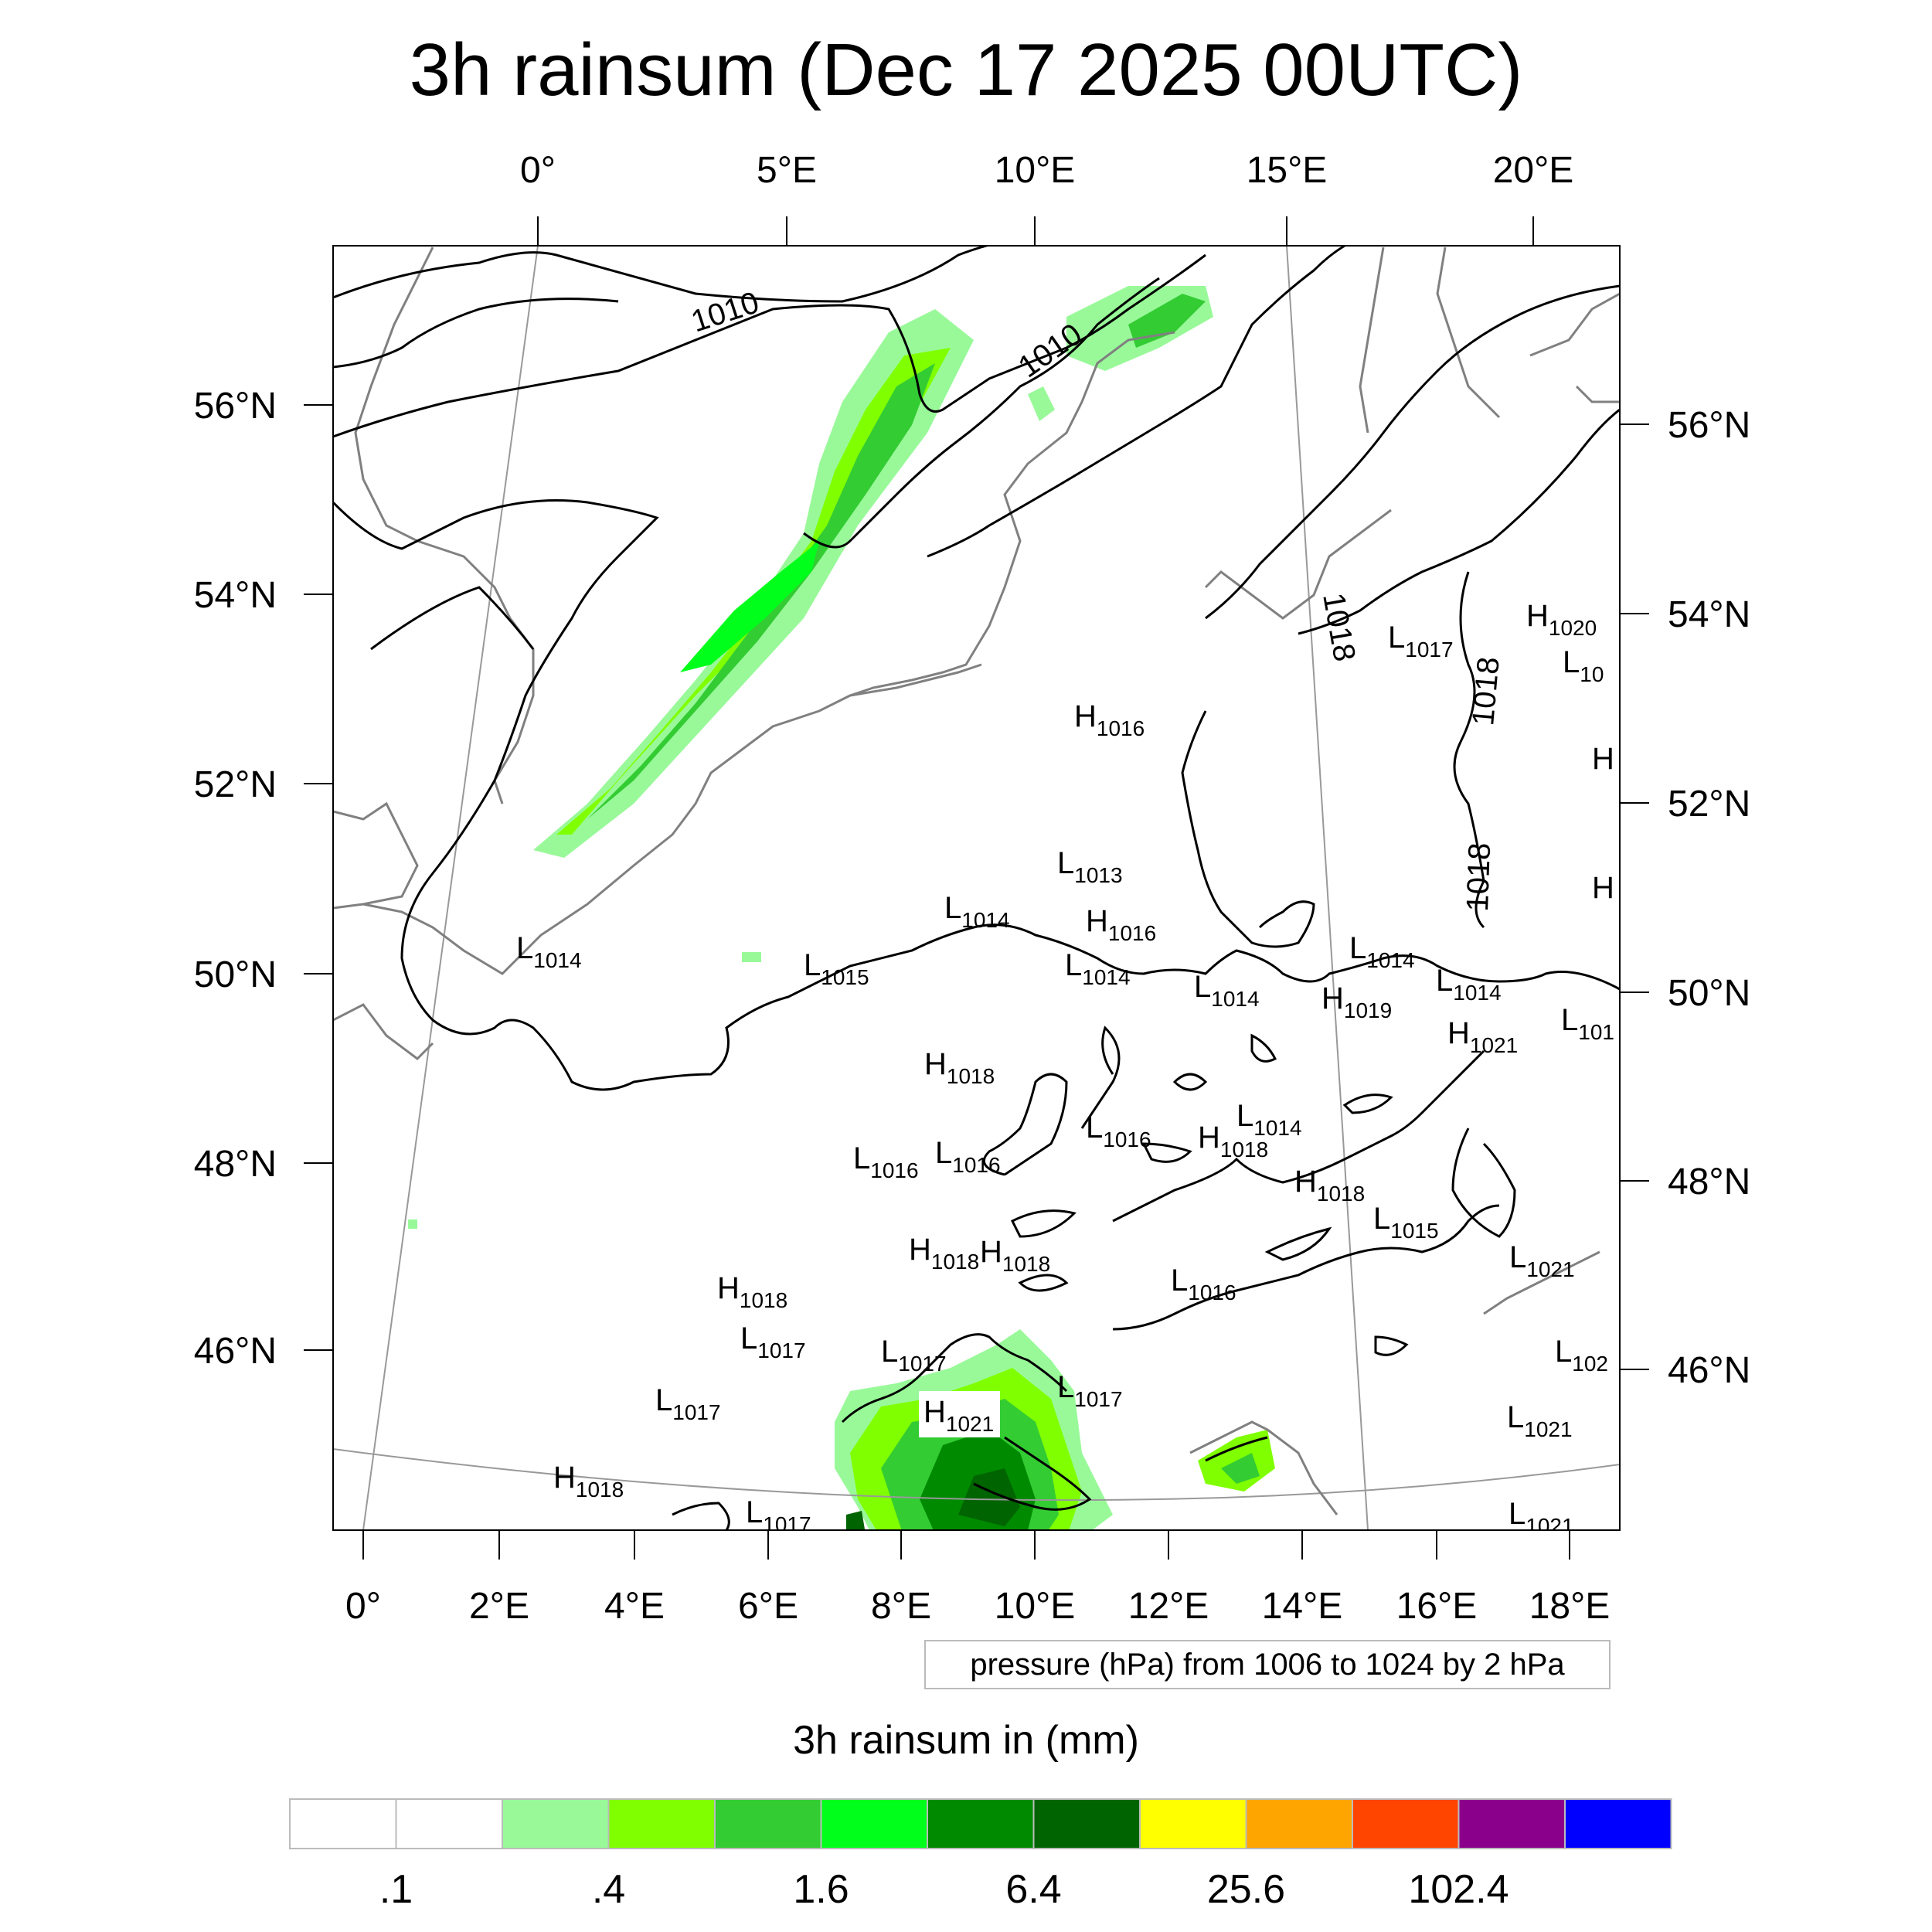 The image size is (1932, 1932). What do you see at coordinates (1570, 1607) in the screenshot?
I see `bottom-lon-label: 18°E` at bounding box center [1570, 1607].